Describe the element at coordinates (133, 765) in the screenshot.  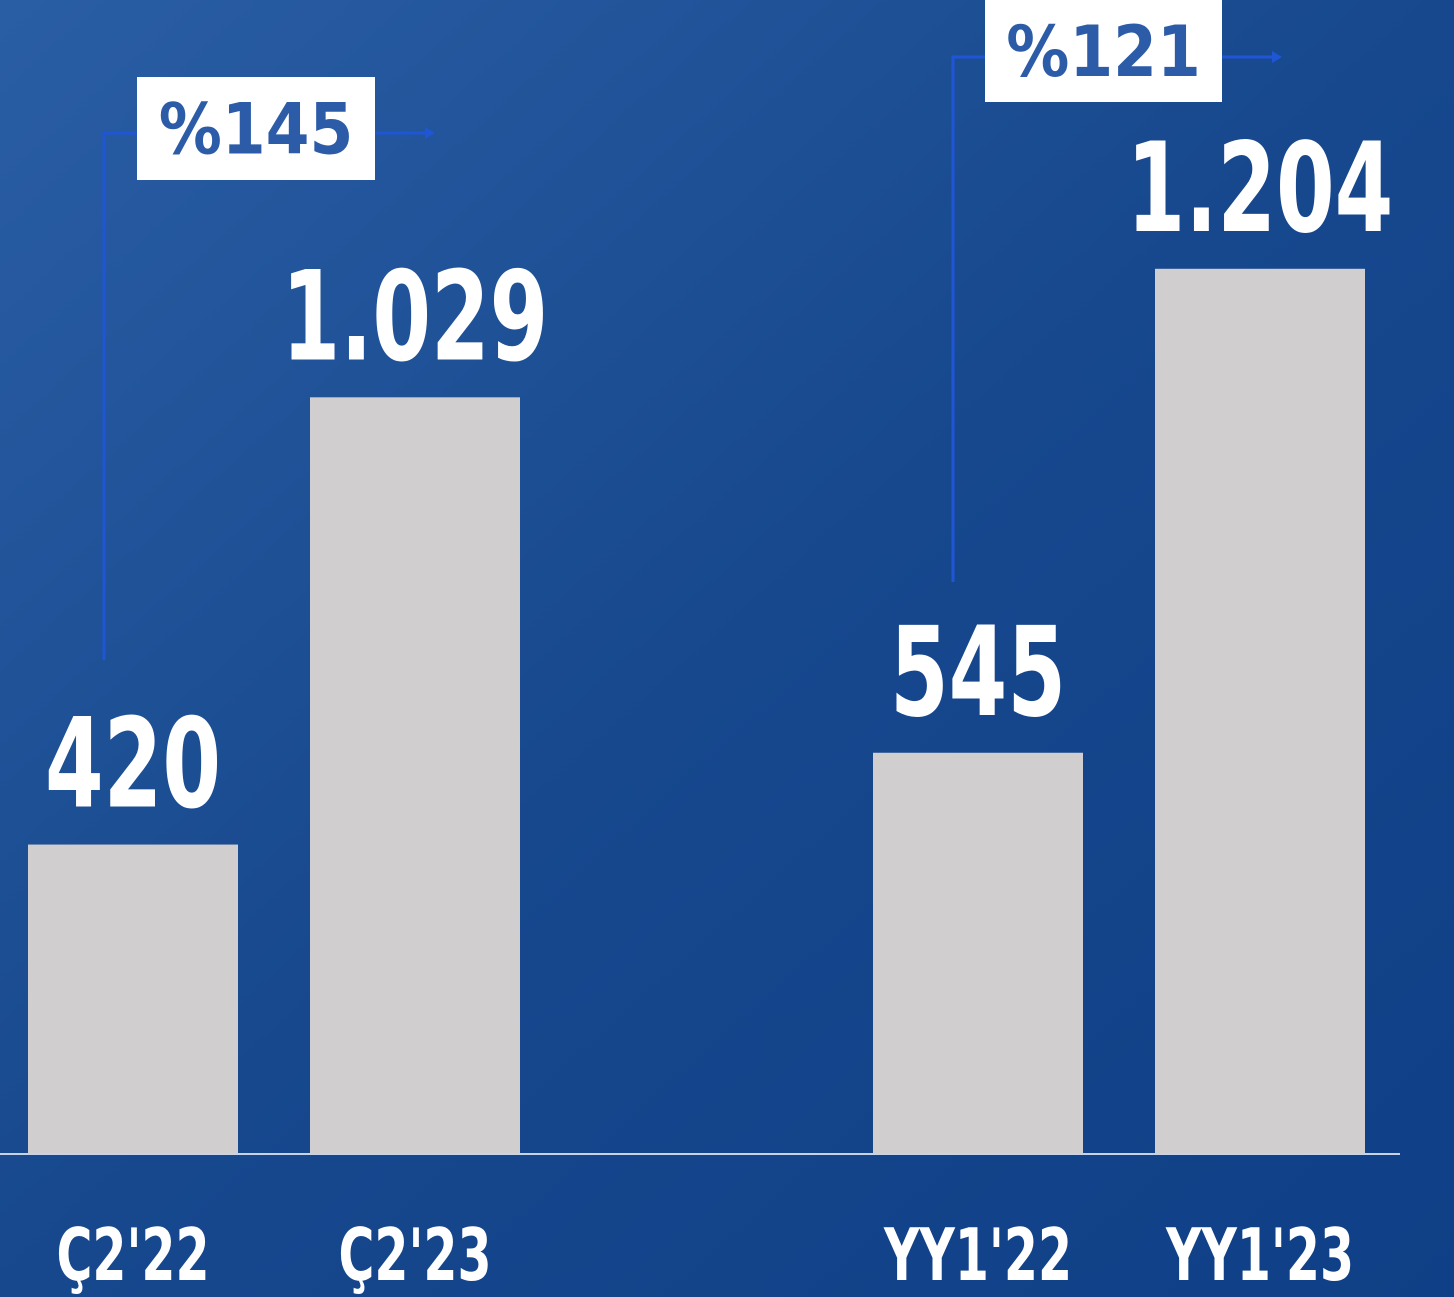
I see `value-label: 420` at that location.